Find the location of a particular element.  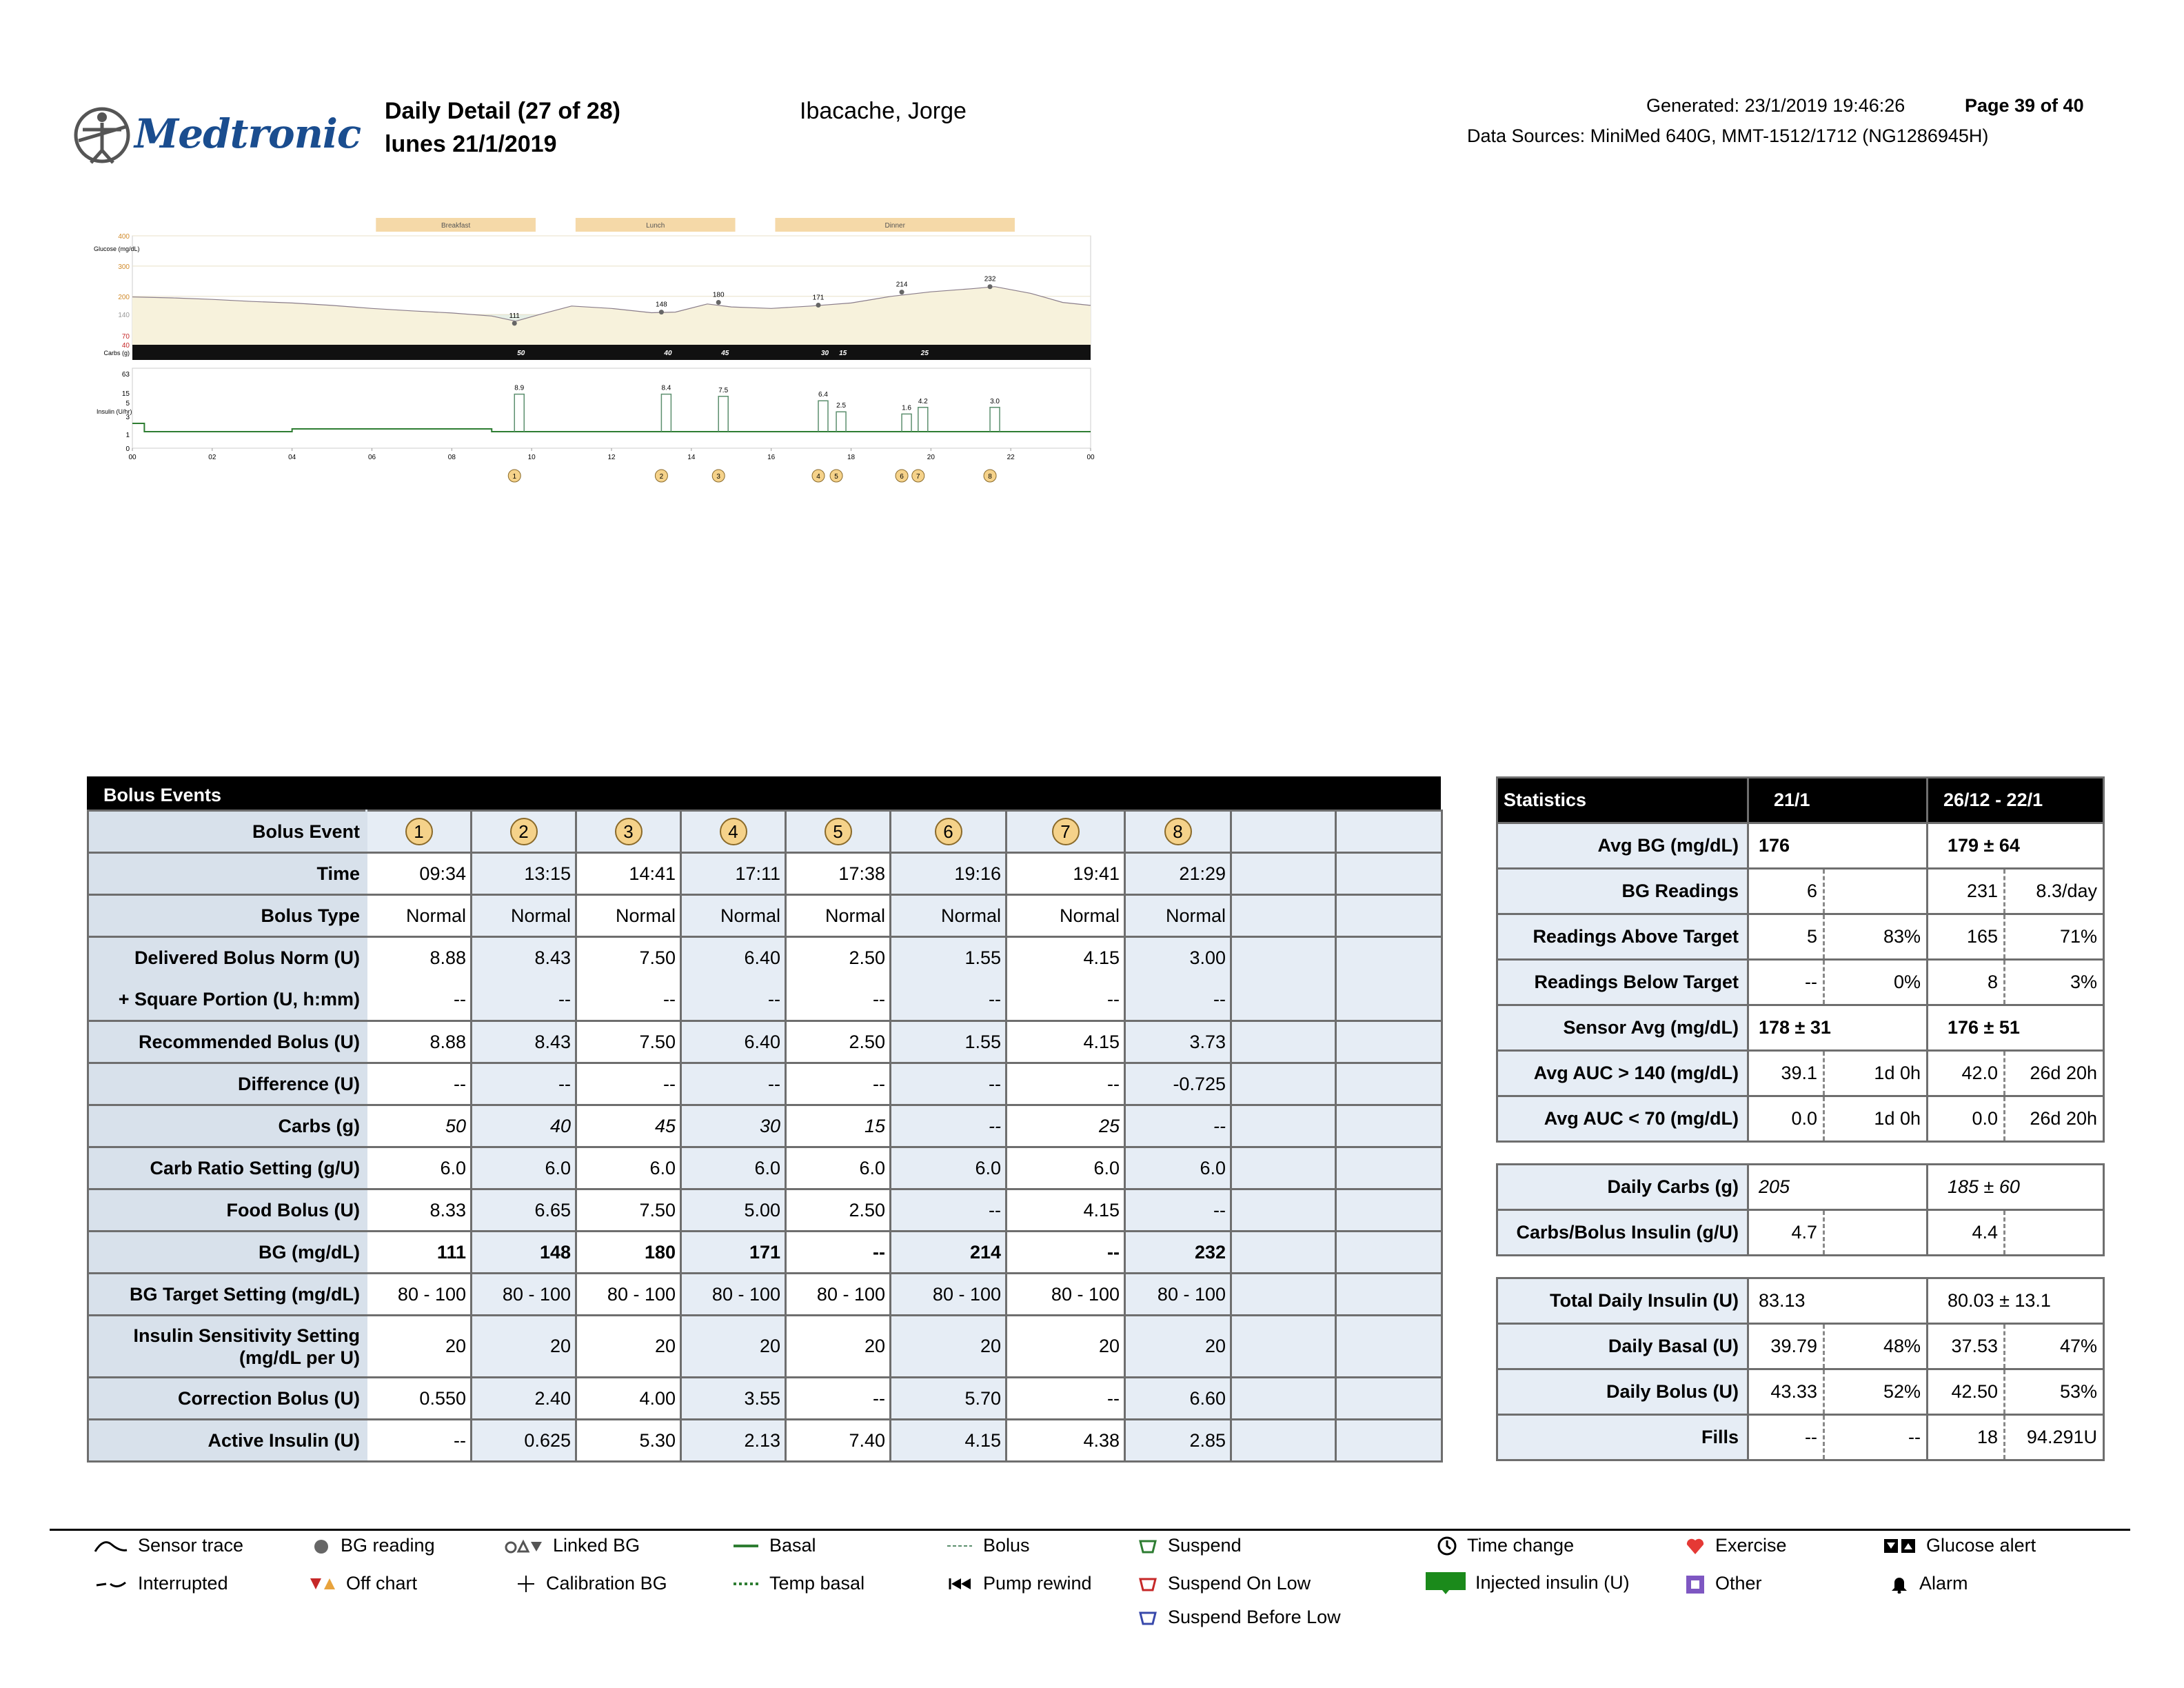

statistics-value: 1d 0h is located at coordinates (1875, 1073).